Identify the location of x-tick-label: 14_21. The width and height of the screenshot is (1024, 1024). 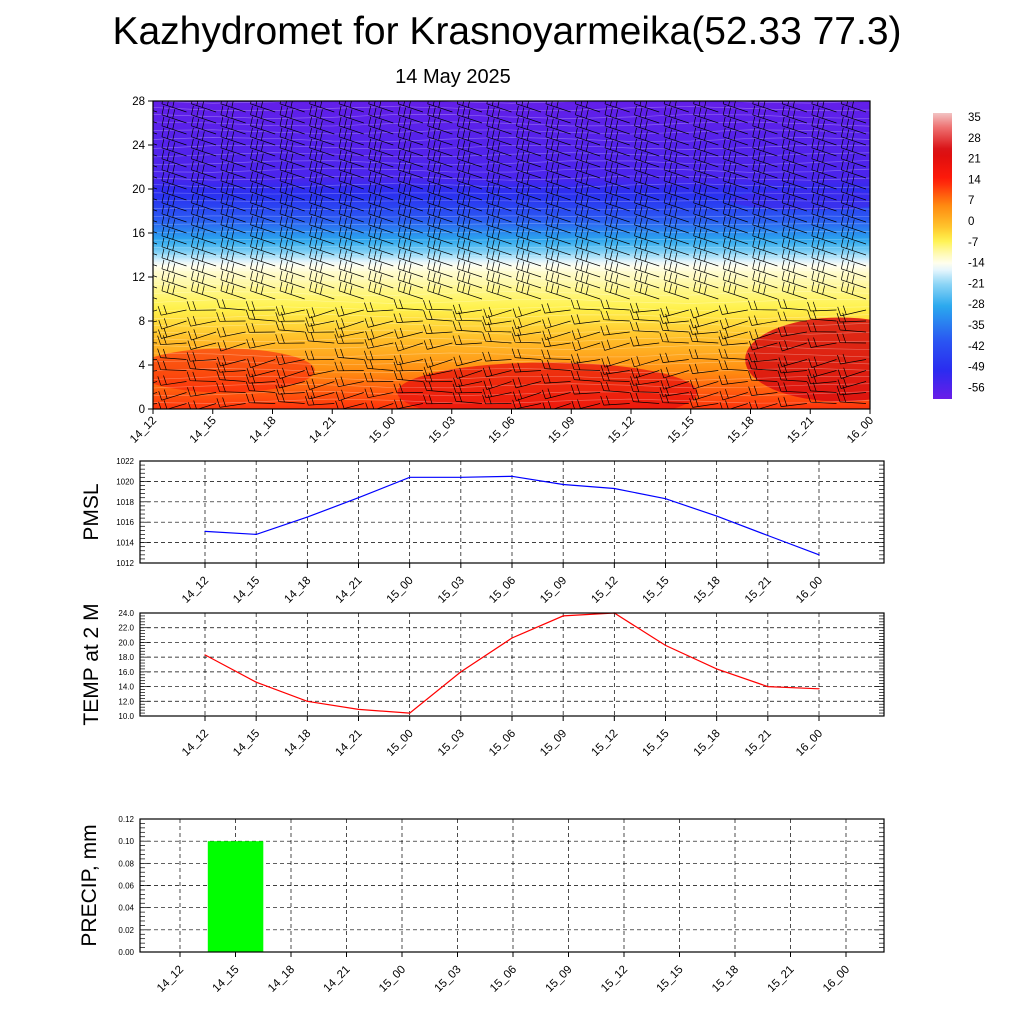
(337, 979).